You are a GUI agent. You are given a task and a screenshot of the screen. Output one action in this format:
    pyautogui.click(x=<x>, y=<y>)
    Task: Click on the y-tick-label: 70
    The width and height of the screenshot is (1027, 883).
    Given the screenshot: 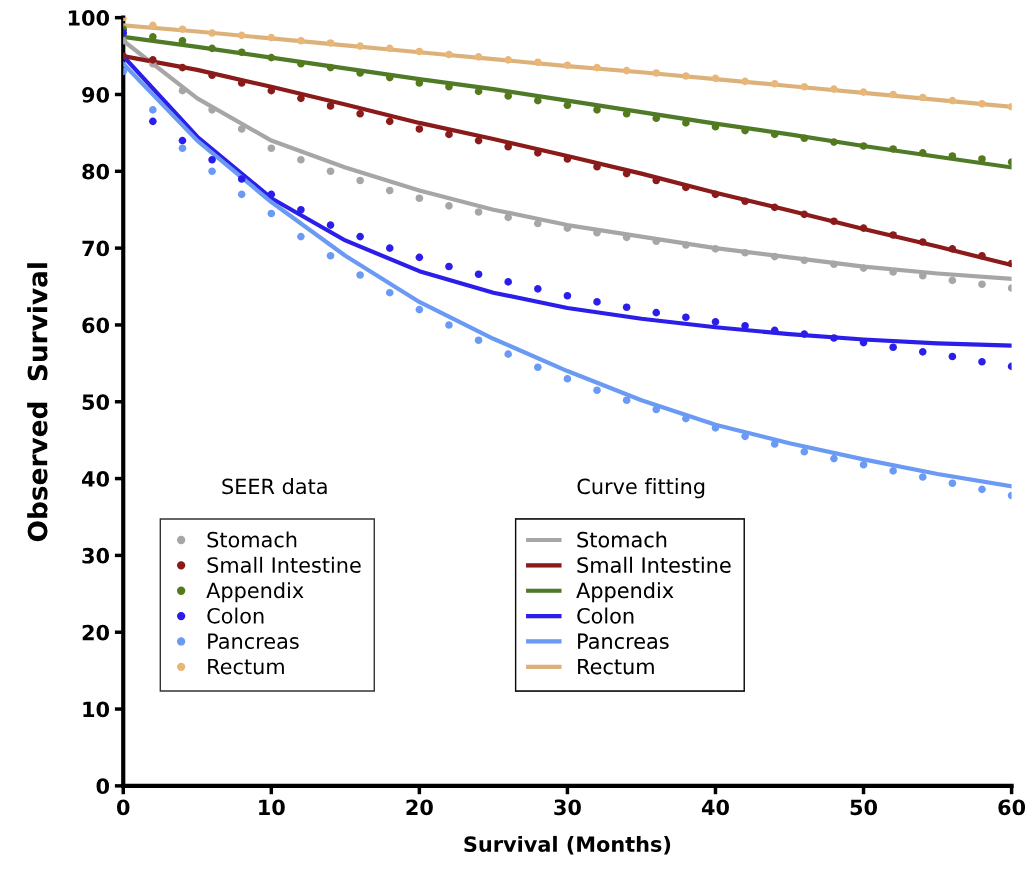 What is the action you would take?
    pyautogui.click(x=96, y=248)
    